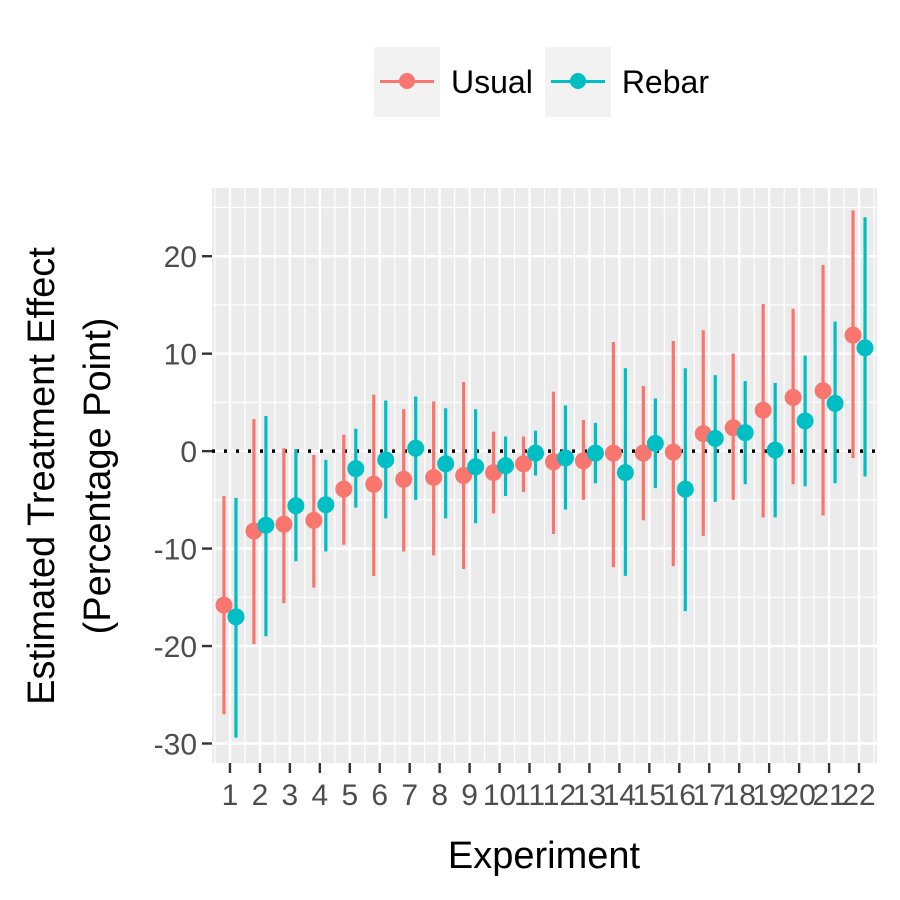  I want to click on x-tick-label: 19, so click(768, 795).